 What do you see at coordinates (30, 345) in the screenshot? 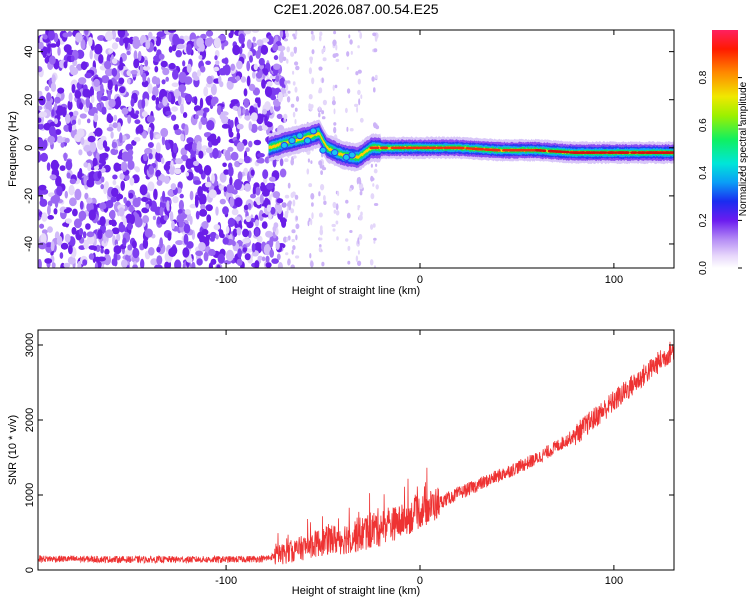
I see `snr-ytick-label: 3000` at bounding box center [30, 345].